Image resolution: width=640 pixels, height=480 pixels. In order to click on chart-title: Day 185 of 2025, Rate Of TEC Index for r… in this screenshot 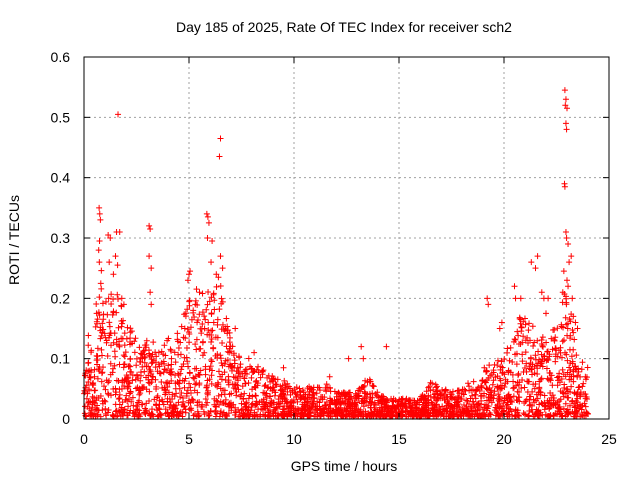, I will do `click(344, 27)`.